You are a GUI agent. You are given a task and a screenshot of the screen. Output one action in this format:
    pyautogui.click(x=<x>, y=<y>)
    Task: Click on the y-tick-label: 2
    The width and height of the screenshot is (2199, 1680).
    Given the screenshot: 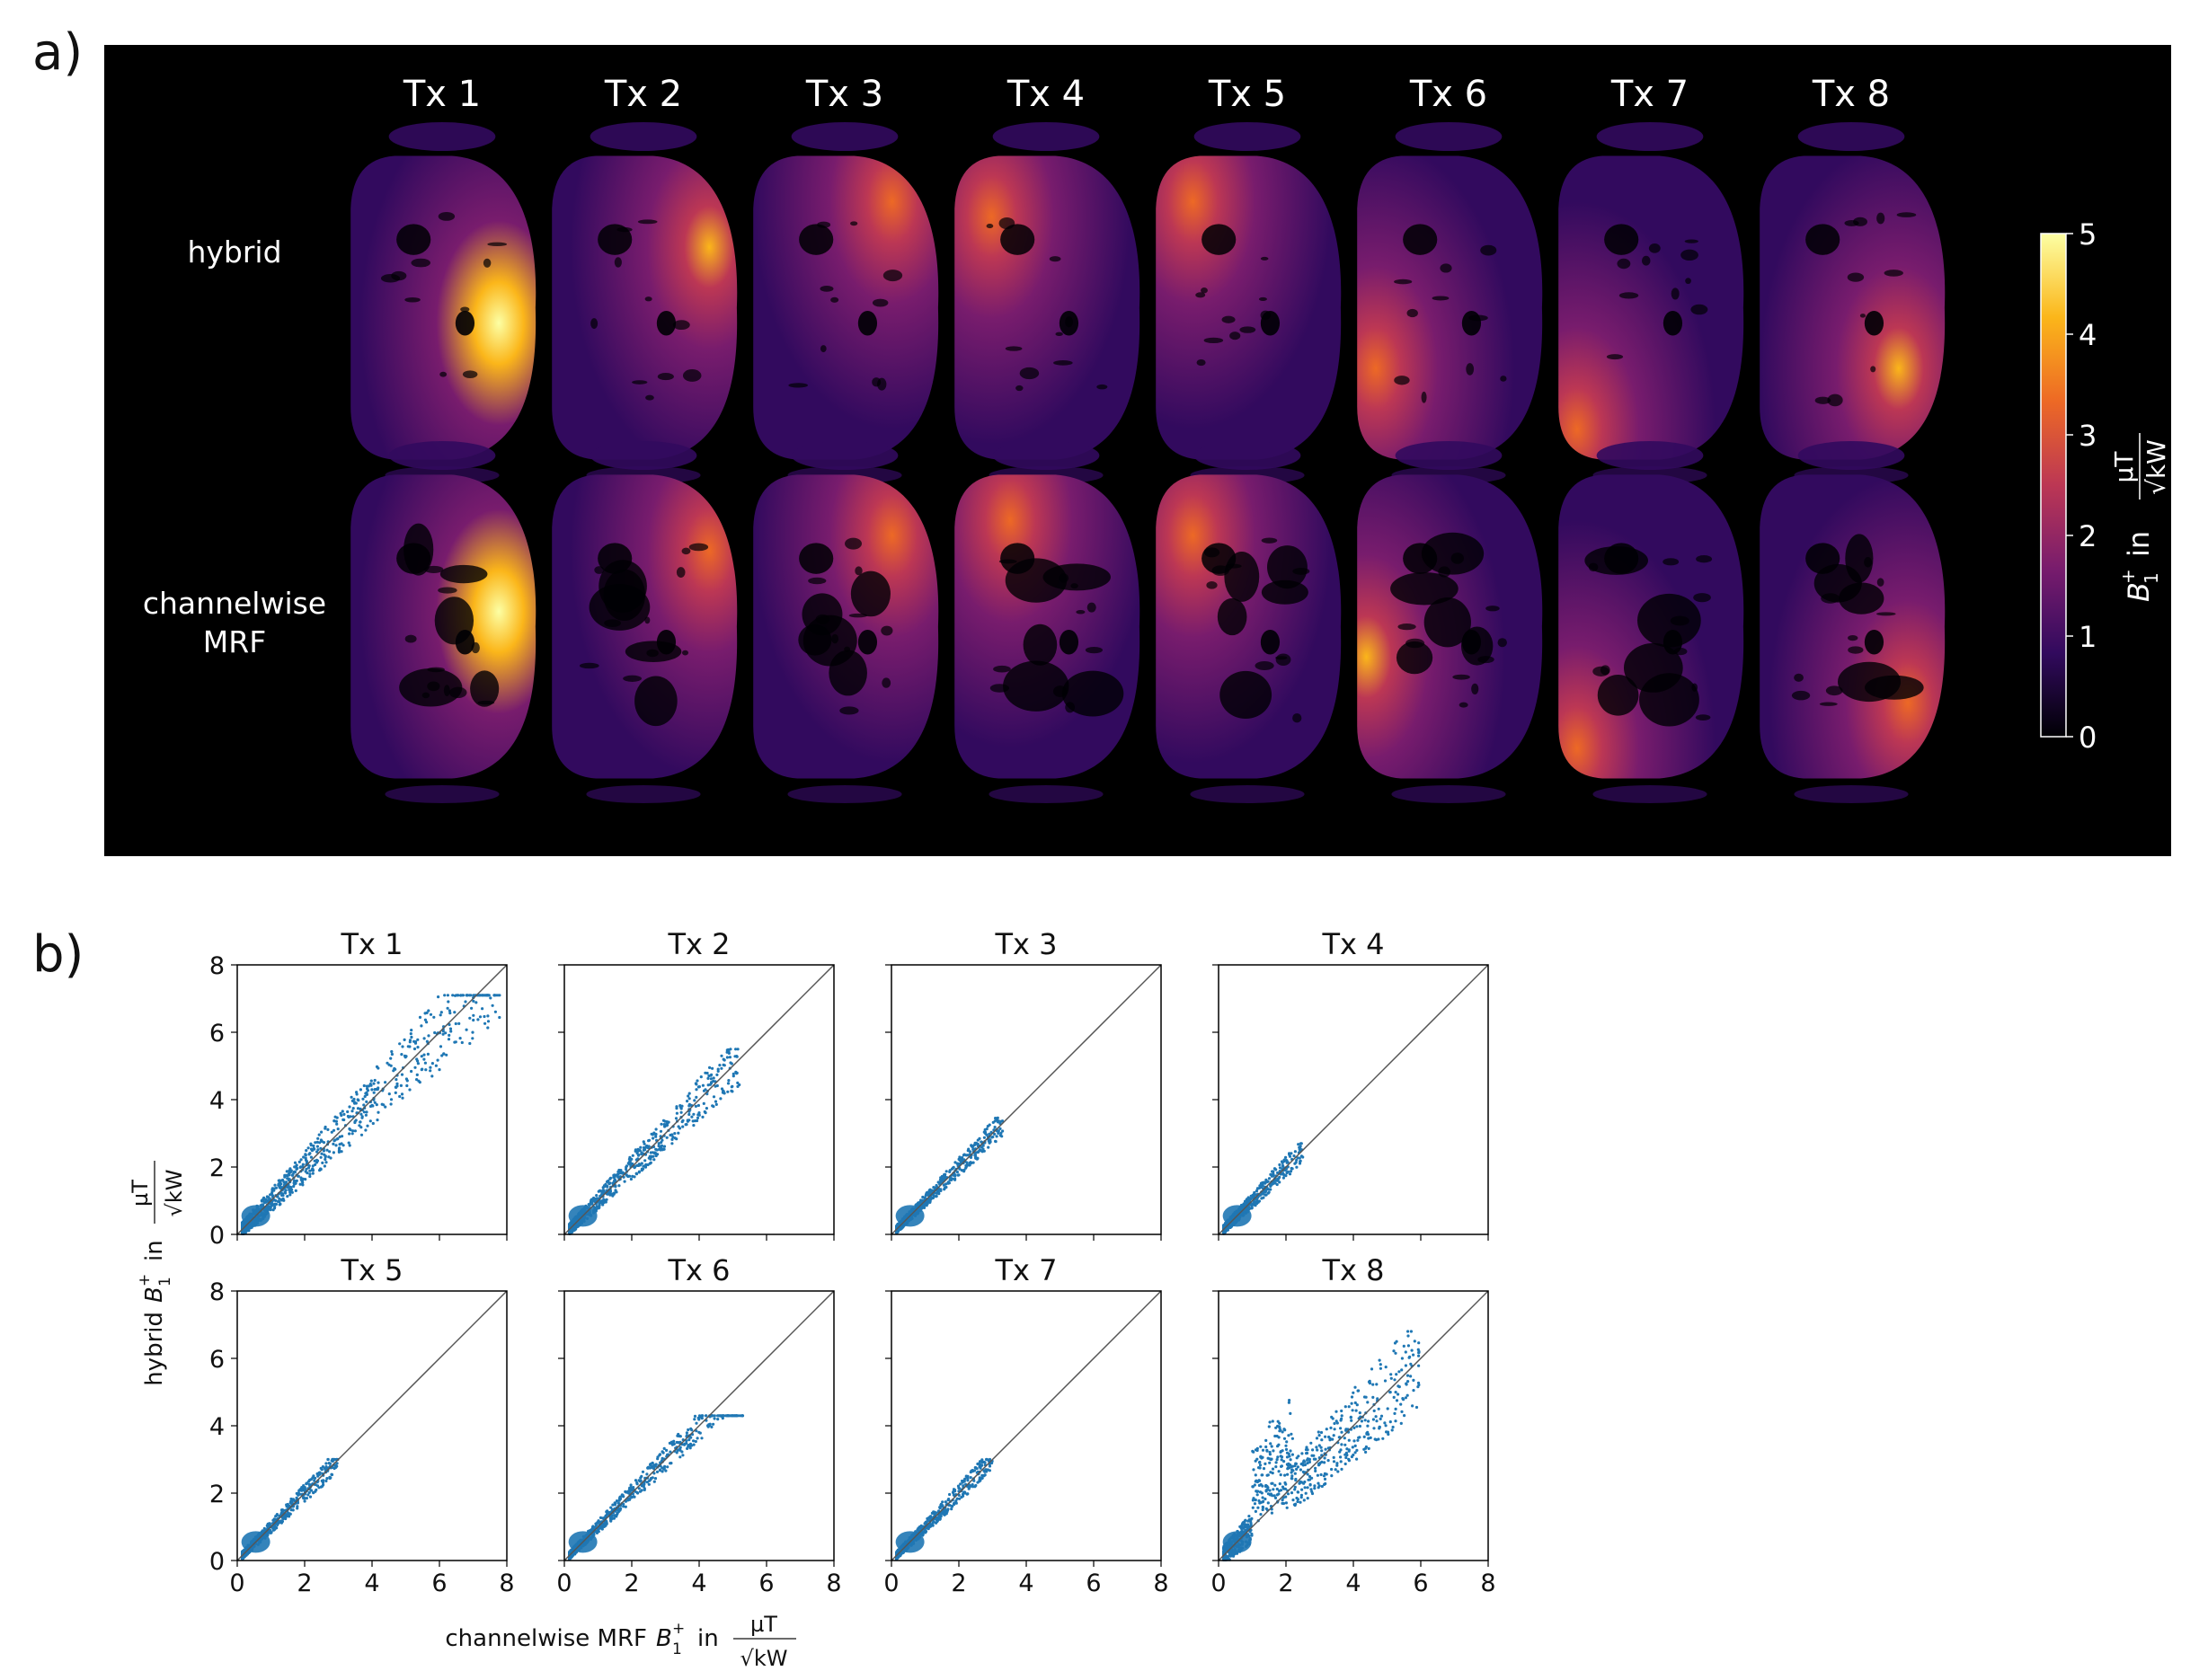 What is the action you would take?
    pyautogui.click(x=217, y=1168)
    